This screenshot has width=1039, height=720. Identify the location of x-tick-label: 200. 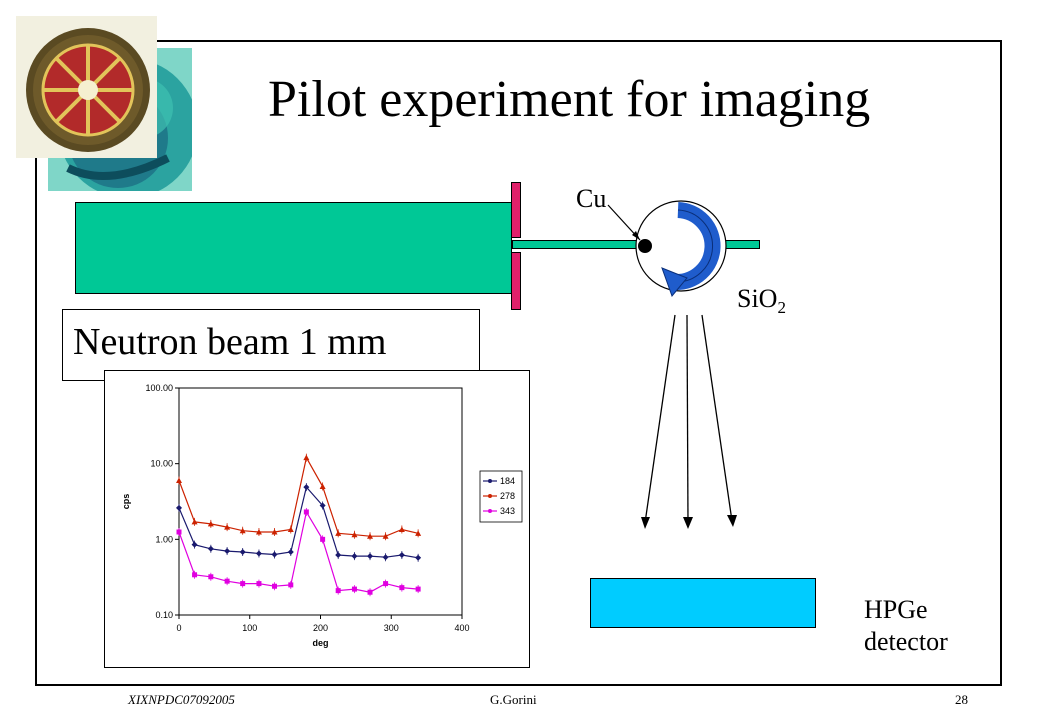
(320, 628).